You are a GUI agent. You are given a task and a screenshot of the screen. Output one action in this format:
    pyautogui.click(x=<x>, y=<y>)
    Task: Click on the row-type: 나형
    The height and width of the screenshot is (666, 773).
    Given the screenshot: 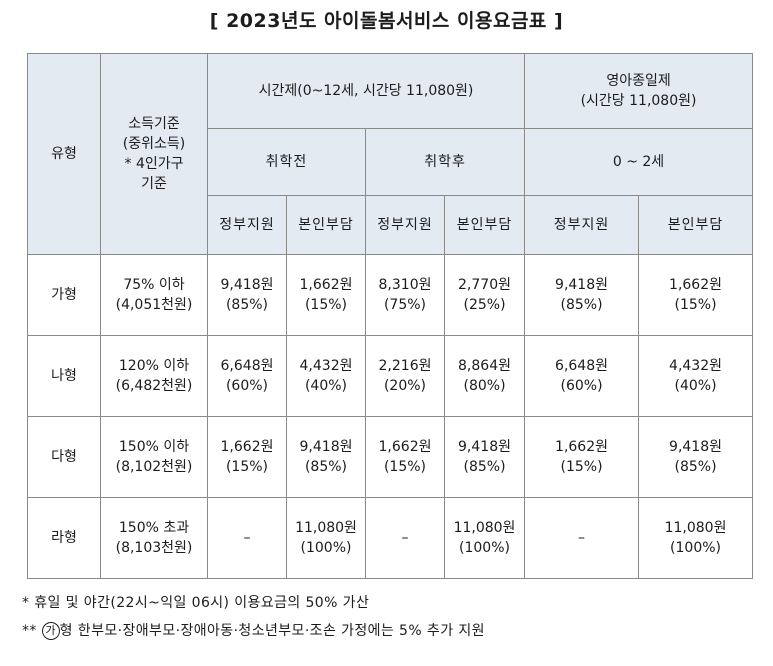 What is the action you would take?
    pyautogui.click(x=64, y=376)
    